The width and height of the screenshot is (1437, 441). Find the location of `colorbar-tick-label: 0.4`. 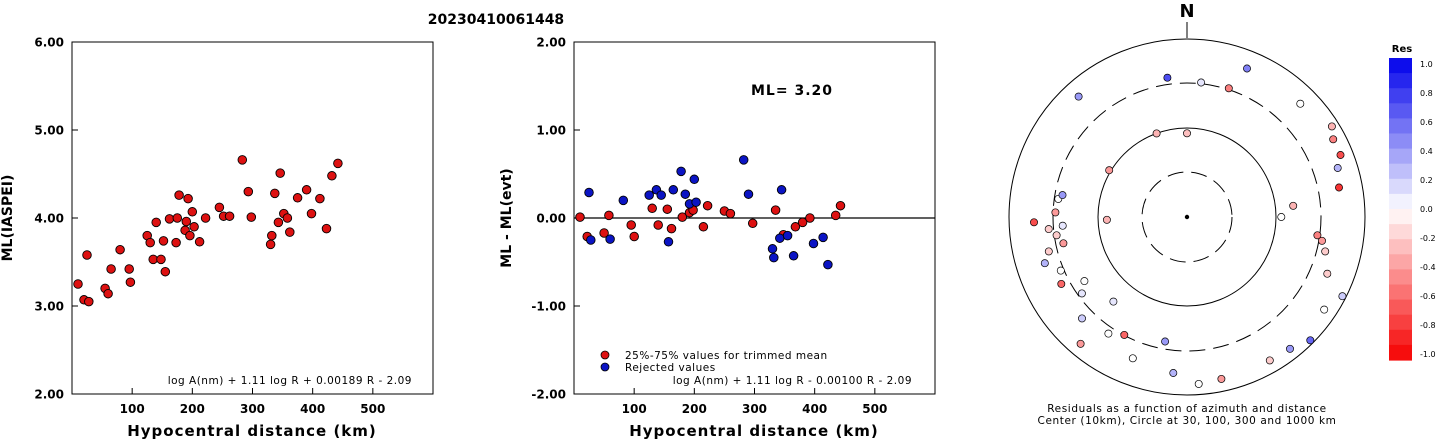

colorbar-tick-label: 0.4 is located at coordinates (1426, 151).